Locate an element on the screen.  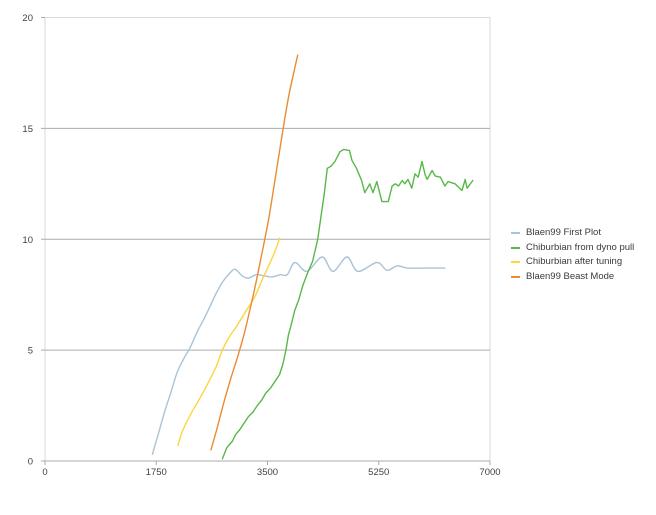
y-tick-label-5: 5 is located at coordinates (30, 351).